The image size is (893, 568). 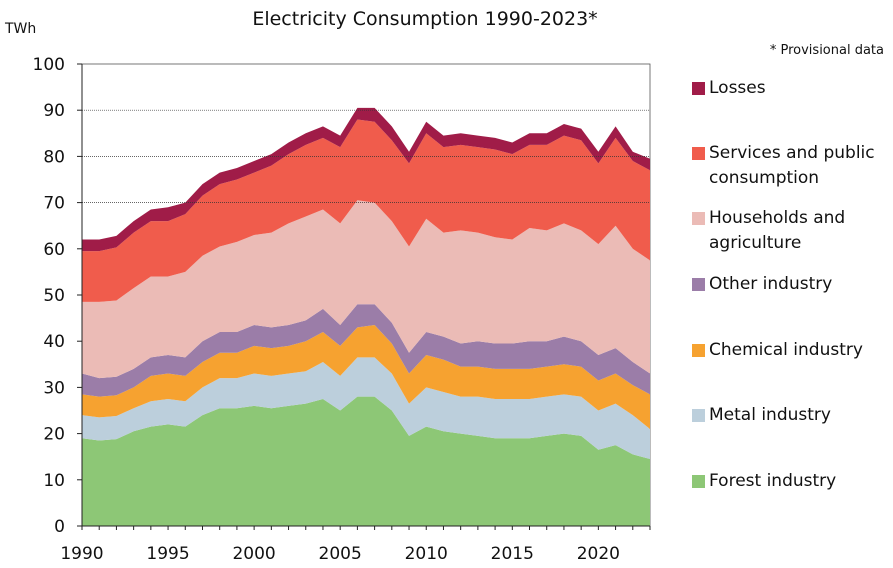 What do you see at coordinates (20, 29) in the screenshot?
I see `y-axis-unit-label: TWh` at bounding box center [20, 29].